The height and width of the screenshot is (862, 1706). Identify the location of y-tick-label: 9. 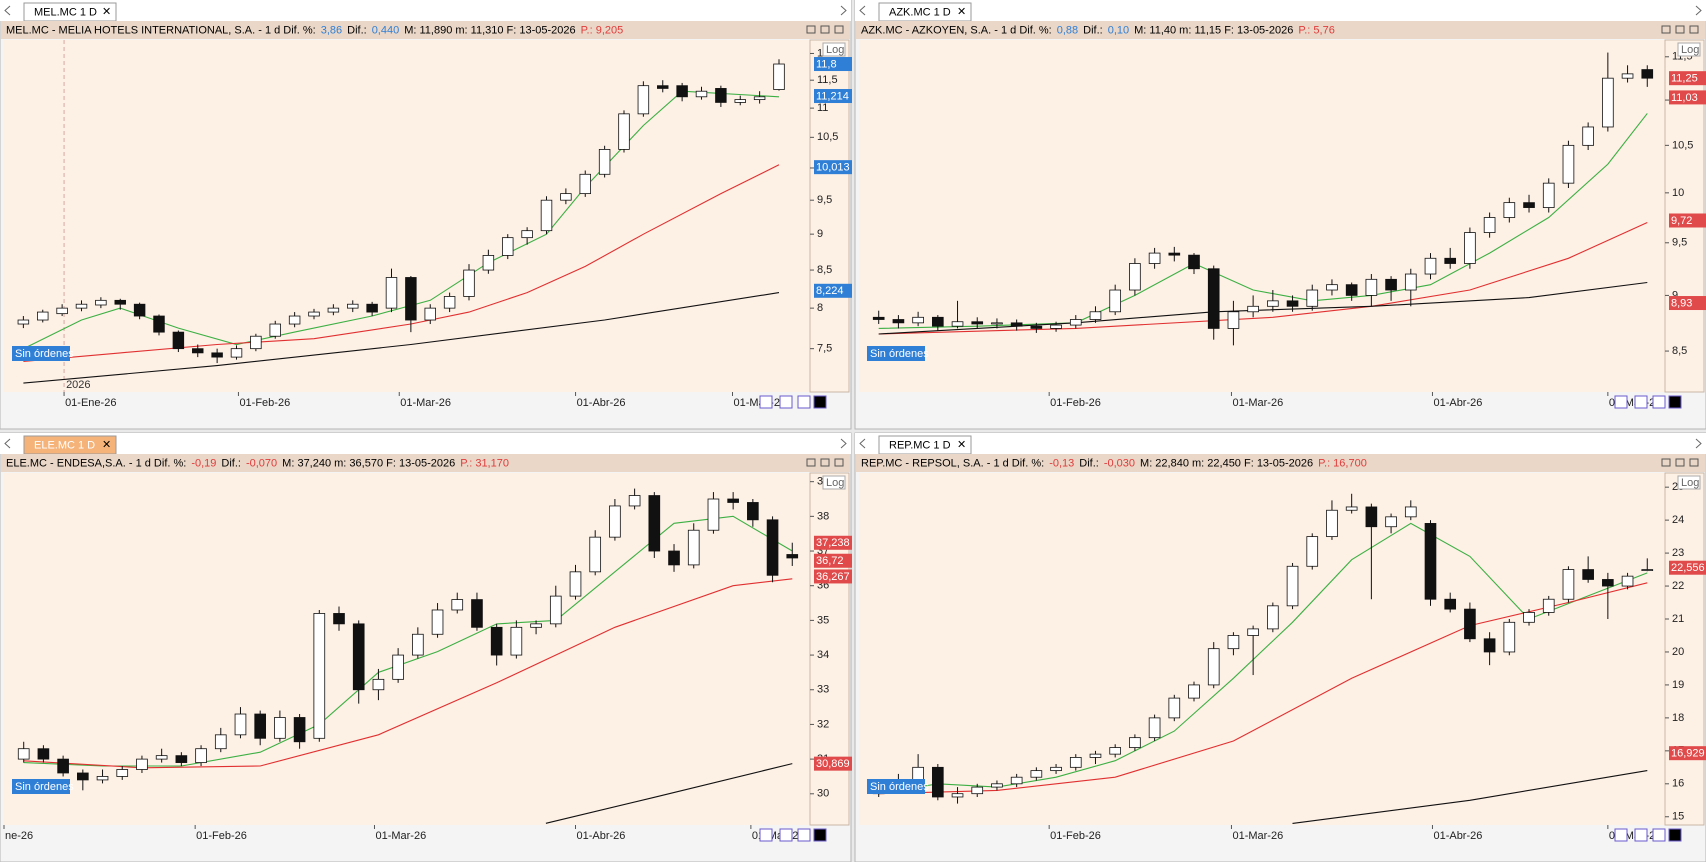
(820, 234).